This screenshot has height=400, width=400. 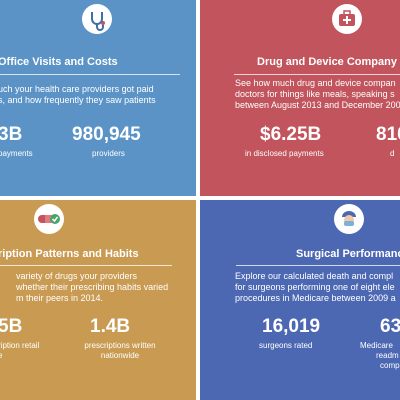 What do you see at coordinates (108, 153) in the screenshot?
I see `stat-label: providers` at bounding box center [108, 153].